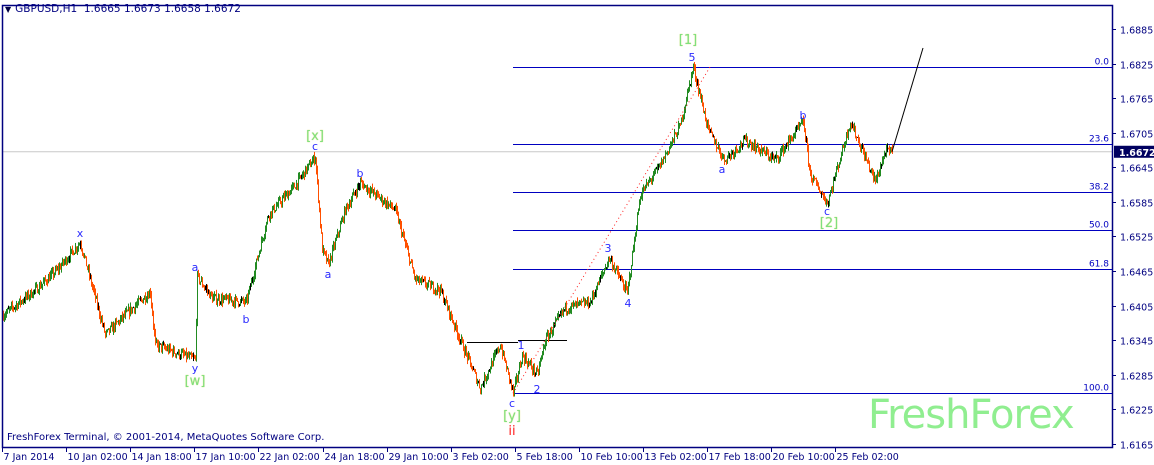 This screenshot has height=465, width=1154. I want to click on wave-label: c, so click(315, 147).